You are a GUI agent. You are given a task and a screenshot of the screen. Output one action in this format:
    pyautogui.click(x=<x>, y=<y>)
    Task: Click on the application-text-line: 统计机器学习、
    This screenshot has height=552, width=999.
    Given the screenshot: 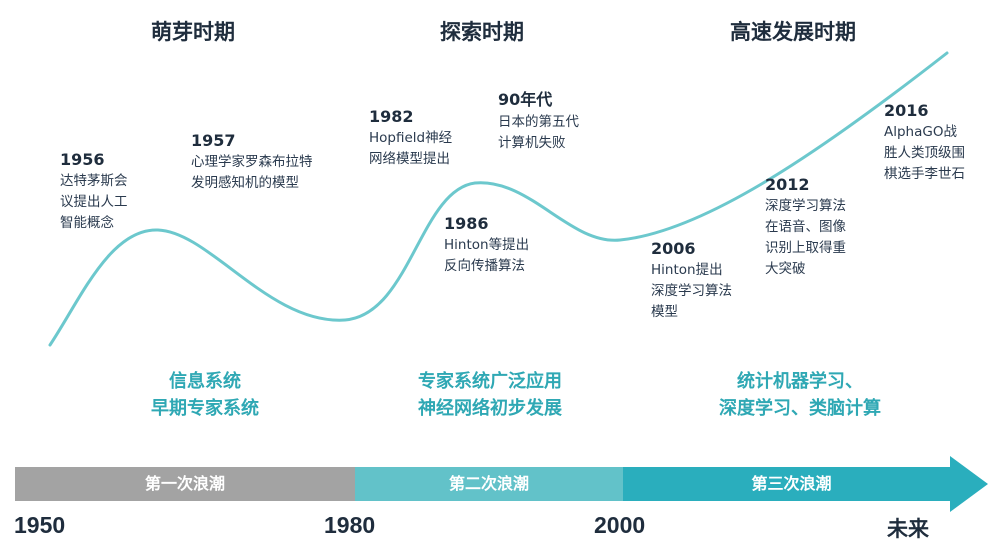 What is the action you would take?
    pyautogui.click(x=800, y=381)
    